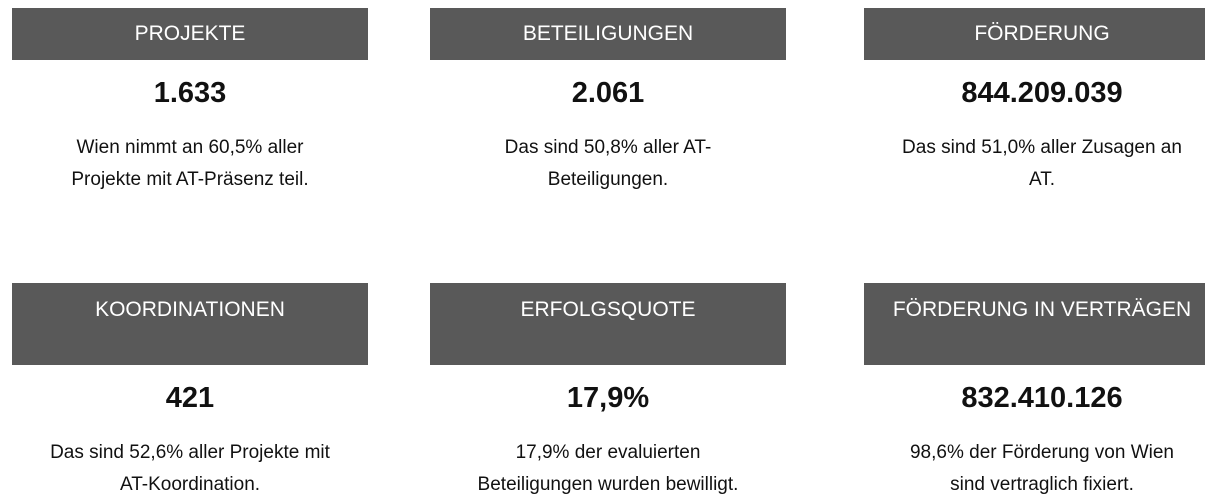 The width and height of the screenshot is (1205, 498). Describe the element at coordinates (608, 164) in the screenshot. I see `card-description: Das sind 50,8% aller AT- Beteiligungen.` at that location.